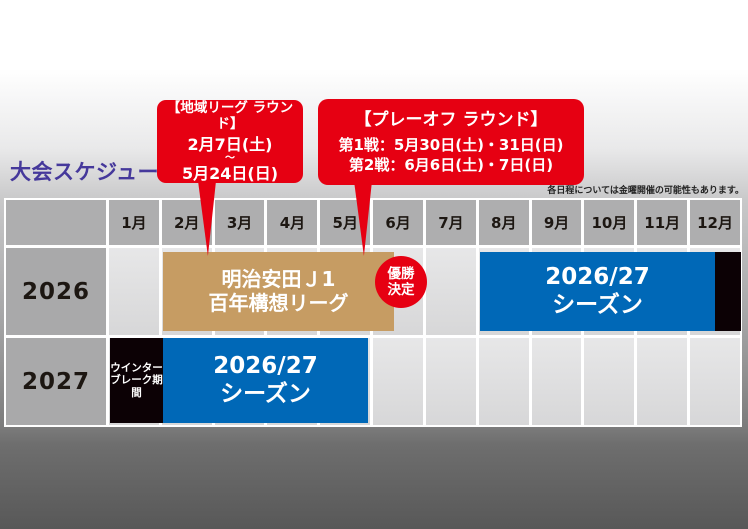 This screenshot has height=529, width=748. What do you see at coordinates (239, 222) in the screenshot?
I see `month-header-mar: 3月` at bounding box center [239, 222].